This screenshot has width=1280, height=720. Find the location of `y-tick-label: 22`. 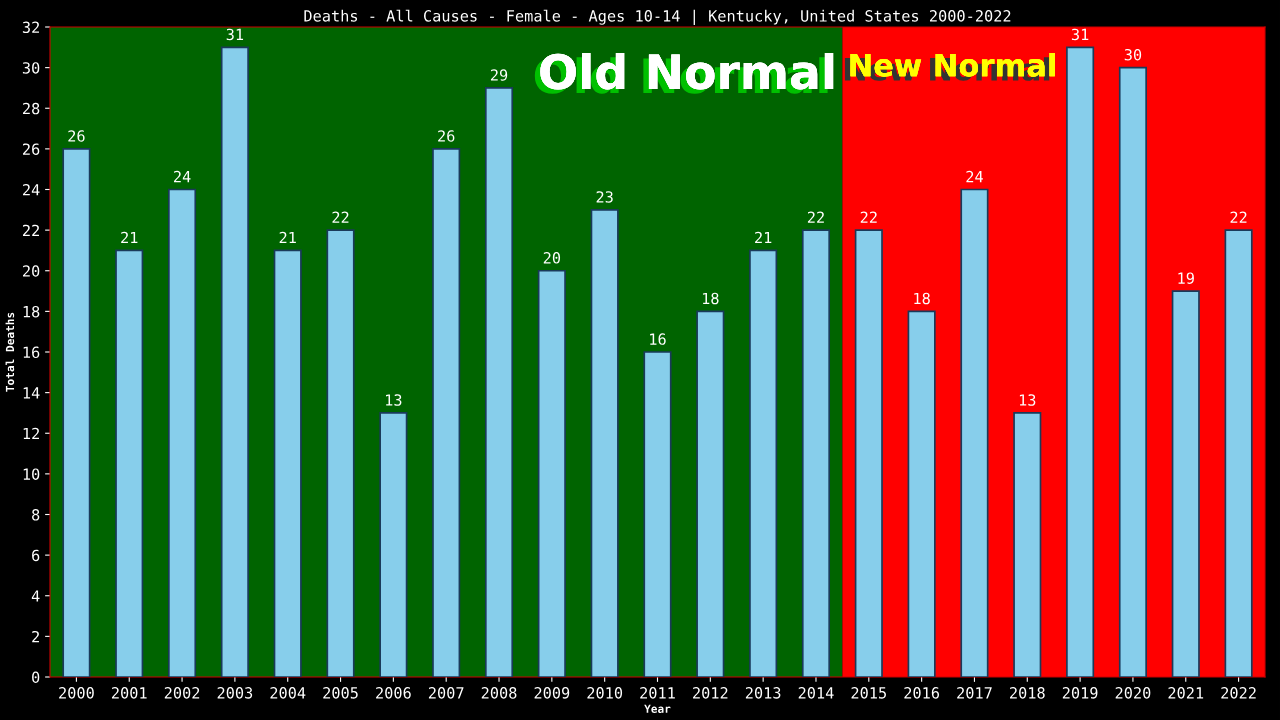

y-tick-label: 22 is located at coordinates (31, 230).